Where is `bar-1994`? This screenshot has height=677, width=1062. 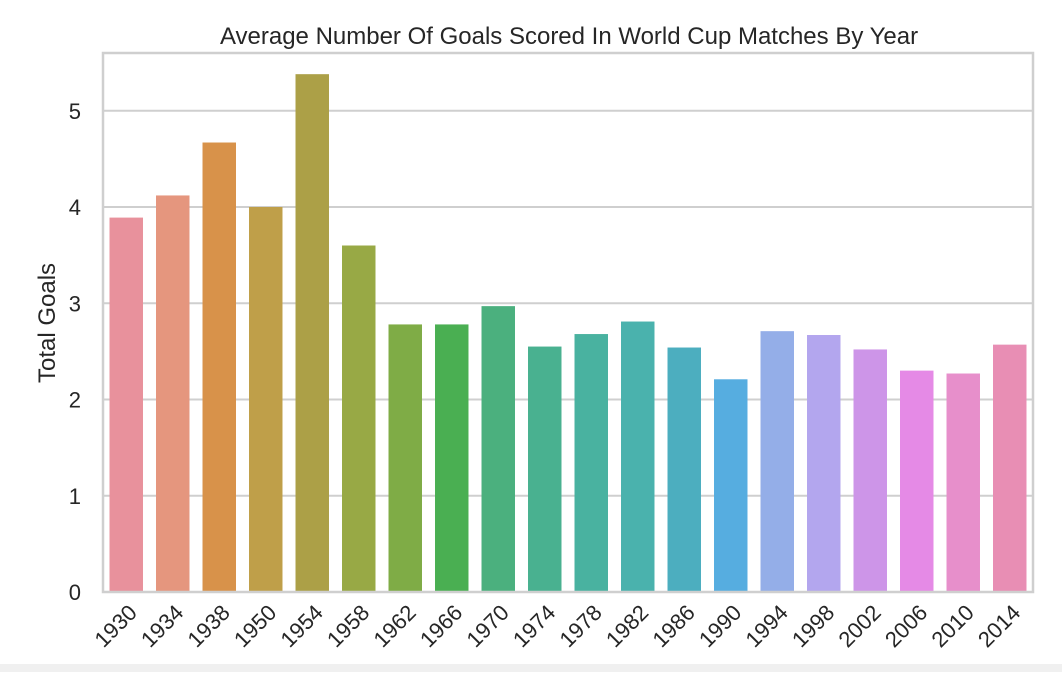
bar-1994 is located at coordinates (777, 461).